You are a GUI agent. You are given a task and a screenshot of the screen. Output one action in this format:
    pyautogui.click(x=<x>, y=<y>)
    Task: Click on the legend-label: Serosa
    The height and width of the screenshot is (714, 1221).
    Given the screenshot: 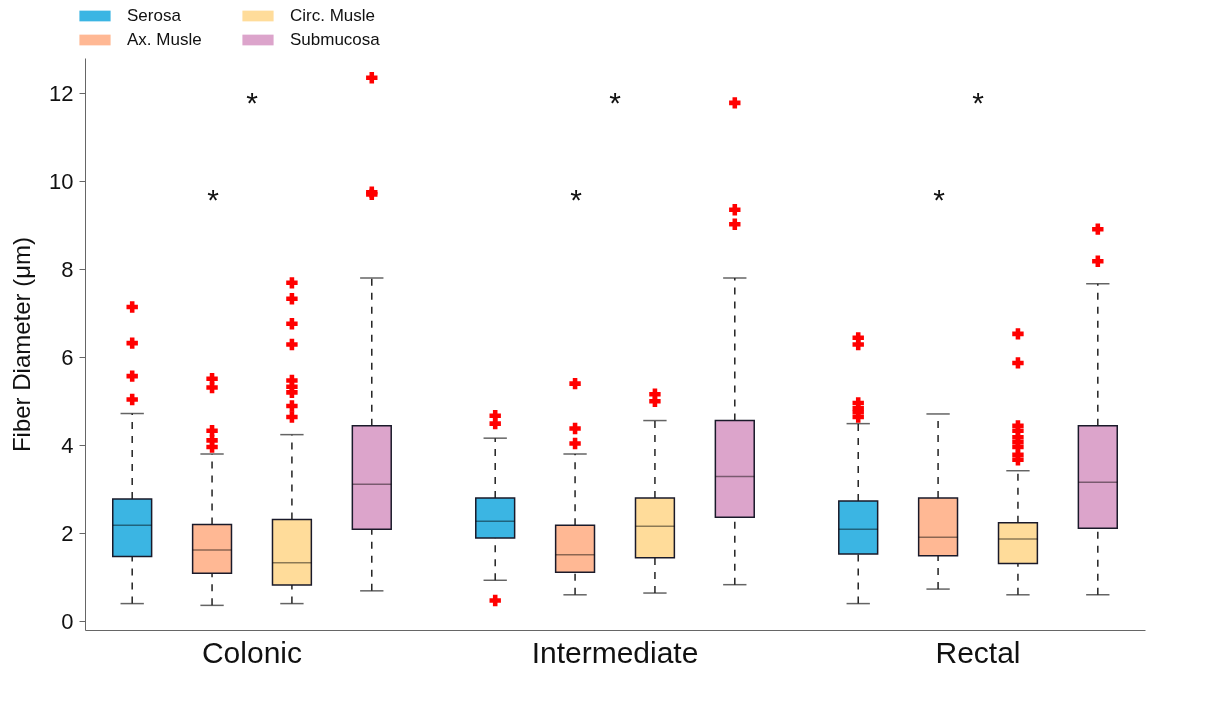 What is the action you would take?
    pyautogui.click(x=154, y=15)
    